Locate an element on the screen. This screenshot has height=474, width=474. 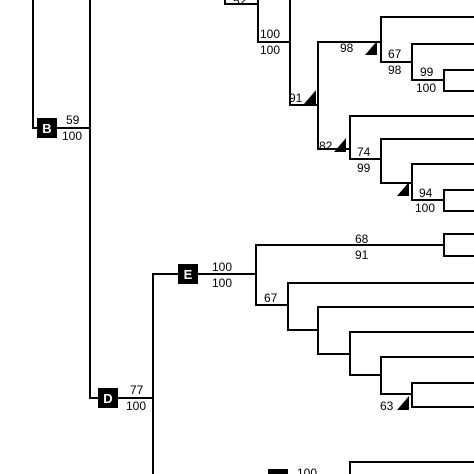
node-letter-E: E is located at coordinates (188, 274).